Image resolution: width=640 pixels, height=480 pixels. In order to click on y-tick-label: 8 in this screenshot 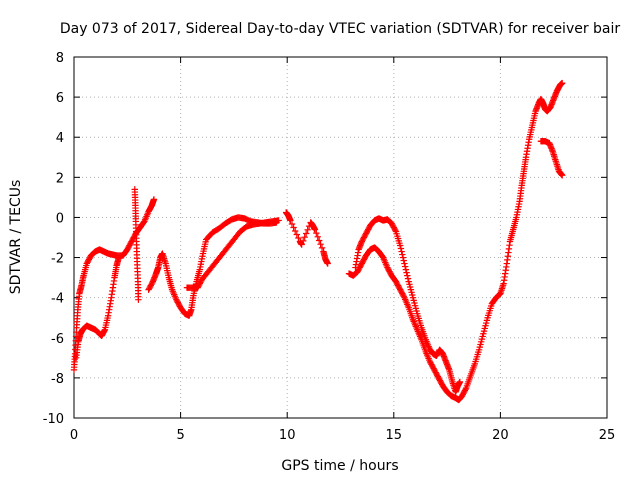, I will do `click(60, 58)`.